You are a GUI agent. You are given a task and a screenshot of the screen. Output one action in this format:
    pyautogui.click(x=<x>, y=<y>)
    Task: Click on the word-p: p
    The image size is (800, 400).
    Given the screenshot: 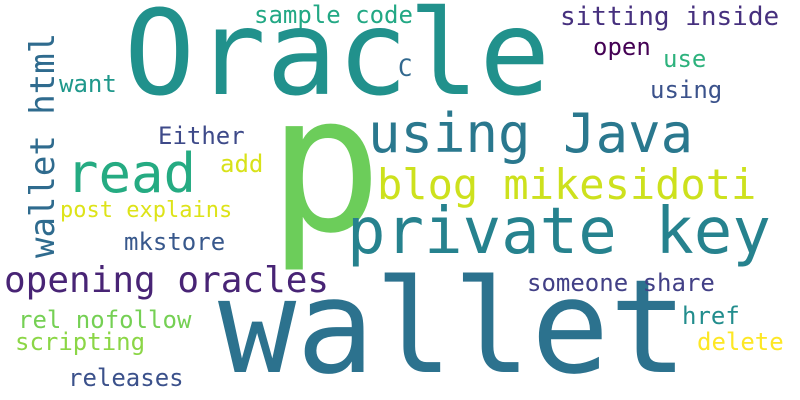 What is the action you would take?
    pyautogui.click(x=325, y=164)
    